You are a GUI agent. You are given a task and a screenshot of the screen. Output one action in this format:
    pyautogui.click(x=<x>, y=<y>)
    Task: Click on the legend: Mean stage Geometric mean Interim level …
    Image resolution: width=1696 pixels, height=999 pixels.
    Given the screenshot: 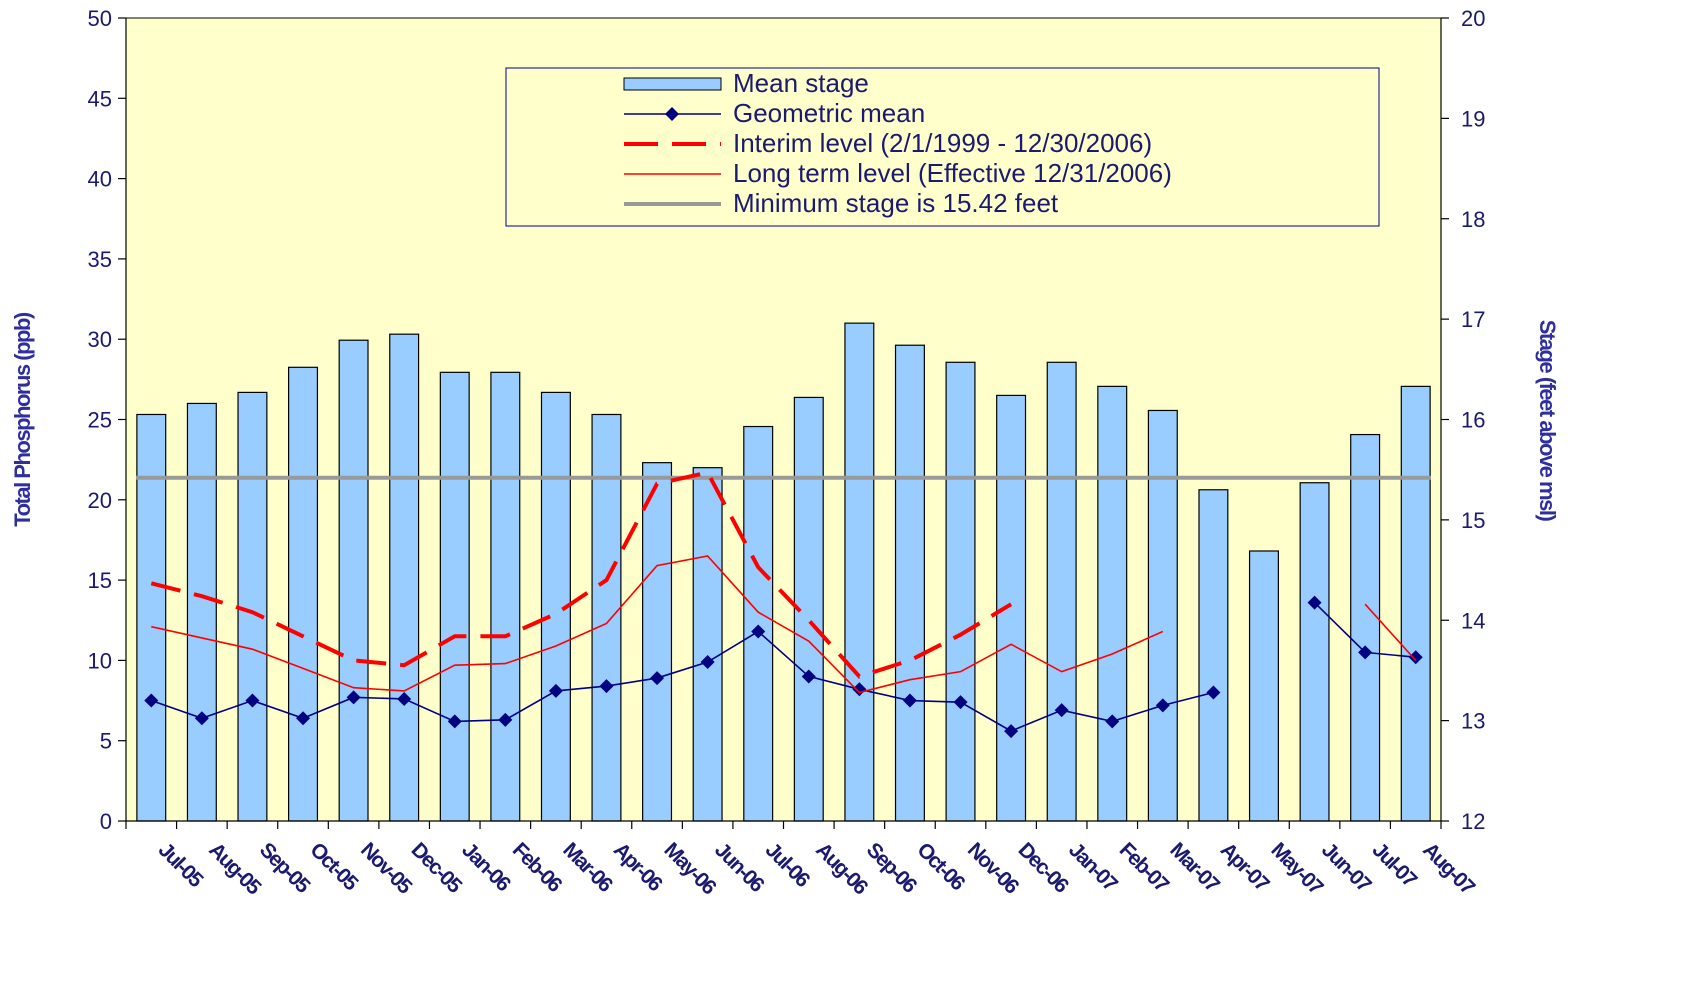 What is the action you would take?
    pyautogui.click(x=942, y=147)
    